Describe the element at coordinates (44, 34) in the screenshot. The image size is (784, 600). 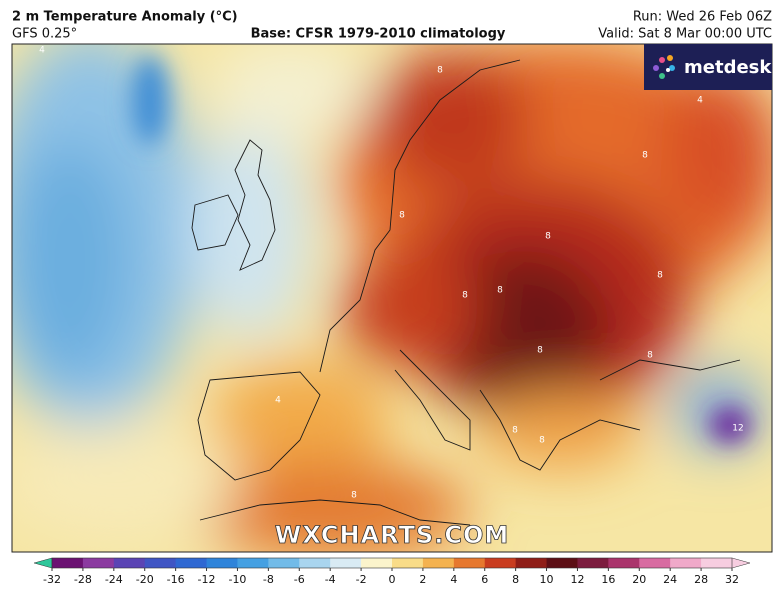
I see `model: GFS 0.25°` at that location.